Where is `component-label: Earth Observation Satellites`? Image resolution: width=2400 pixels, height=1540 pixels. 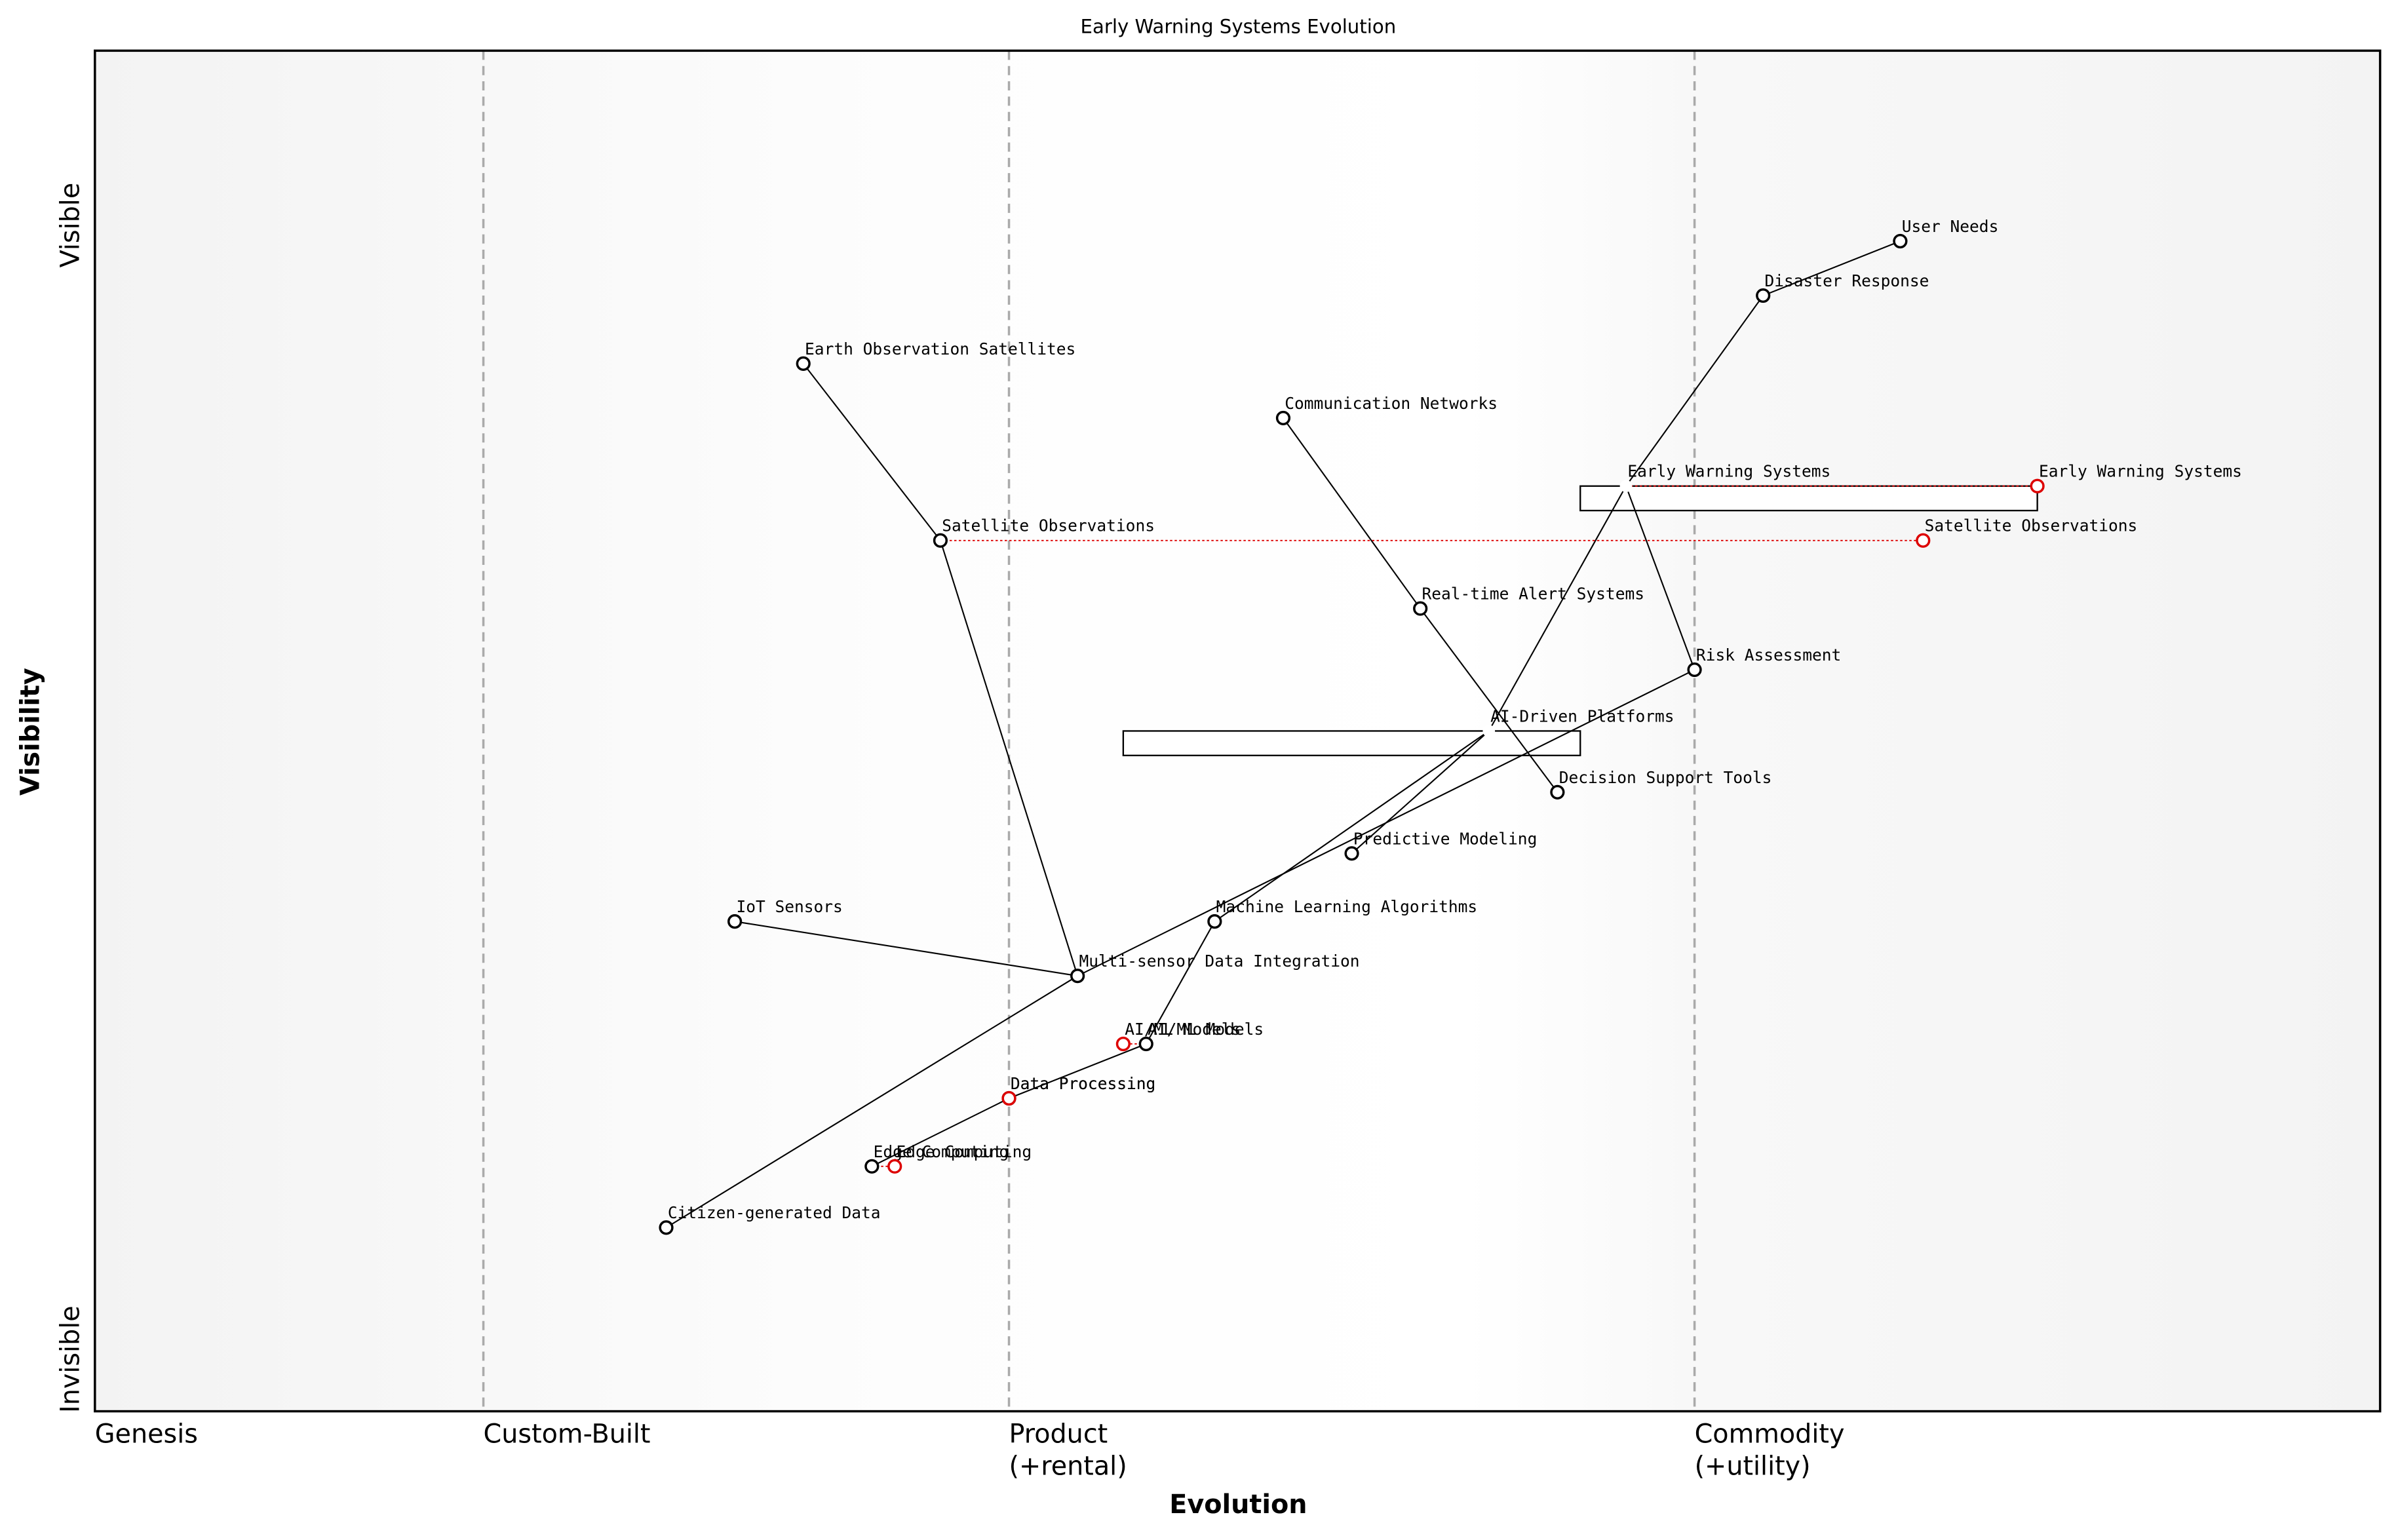 component-label: Earth Observation Satellites is located at coordinates (940, 348).